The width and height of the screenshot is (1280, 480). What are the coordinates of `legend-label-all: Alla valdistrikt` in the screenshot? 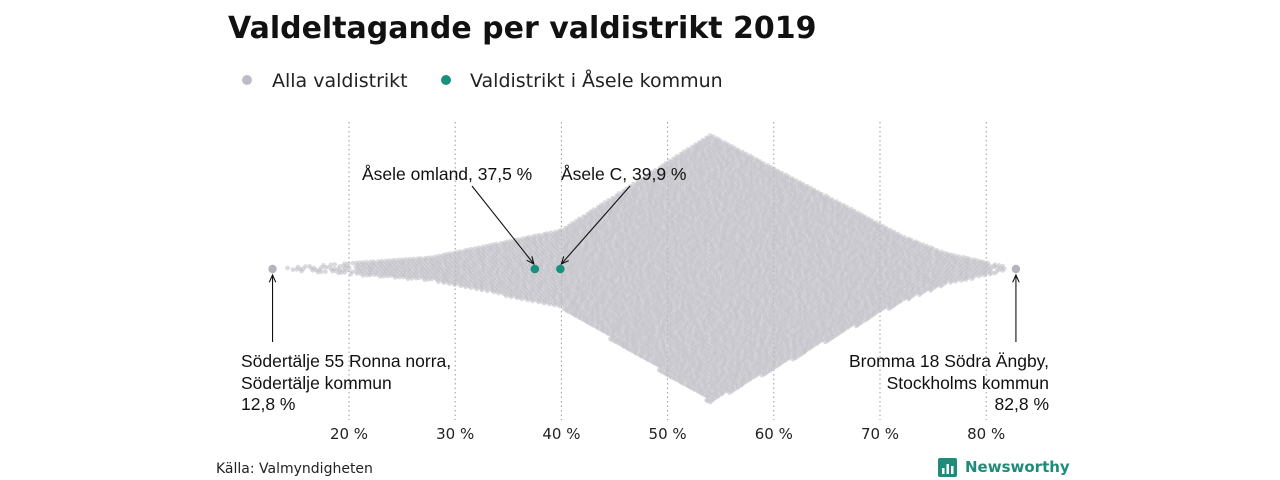 It's located at (340, 81).